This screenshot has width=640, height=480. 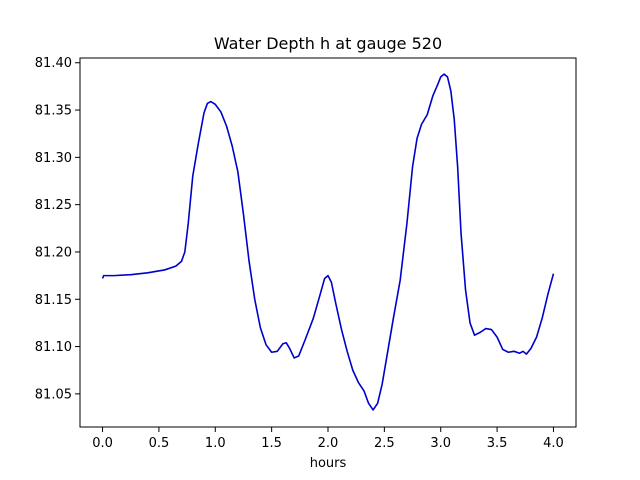 I want to click on x-tick-label: 0.0, so click(x=102, y=443).